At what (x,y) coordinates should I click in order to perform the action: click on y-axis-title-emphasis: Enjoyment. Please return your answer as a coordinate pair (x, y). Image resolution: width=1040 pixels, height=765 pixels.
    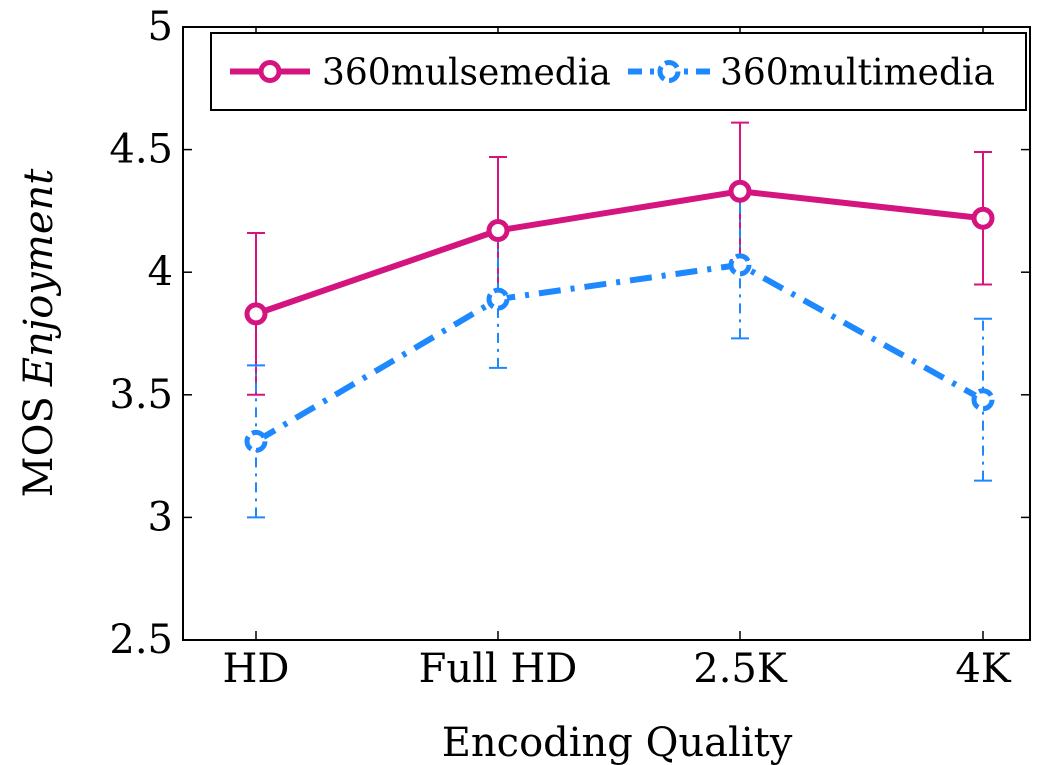
    Looking at the image, I should click on (39, 277).